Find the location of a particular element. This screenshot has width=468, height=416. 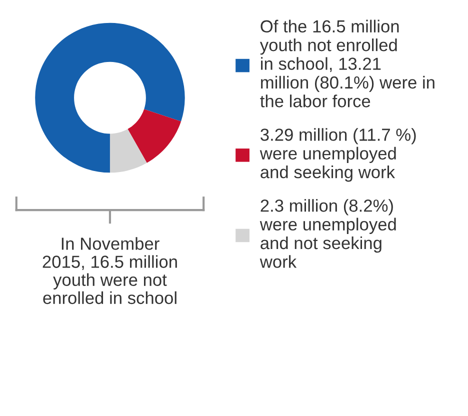

legend-label: 3.29 million (11.7 %) were unemployed and seeking work is located at coordinates (338, 155).